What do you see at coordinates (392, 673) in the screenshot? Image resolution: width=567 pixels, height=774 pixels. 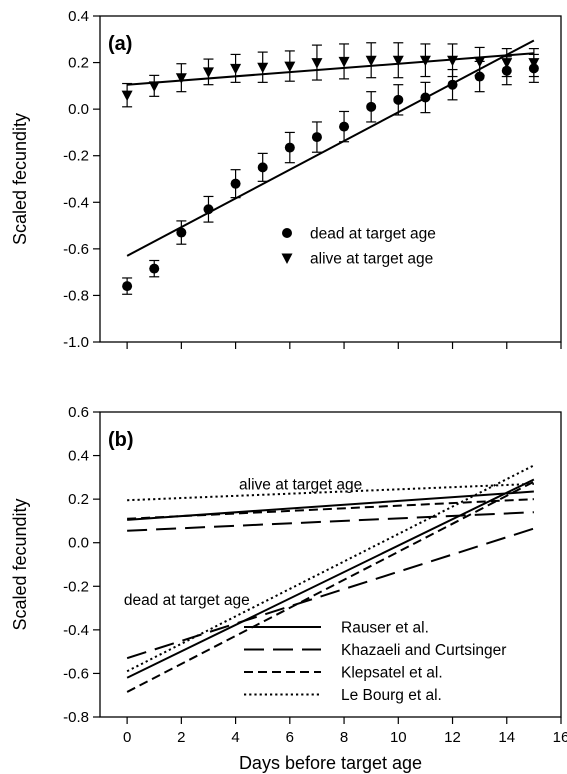 I see `legend-label: Klepsatel et al.` at bounding box center [392, 673].